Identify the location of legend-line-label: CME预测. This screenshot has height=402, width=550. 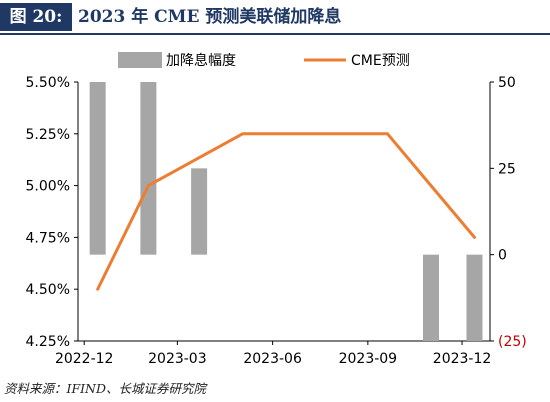
(380, 61).